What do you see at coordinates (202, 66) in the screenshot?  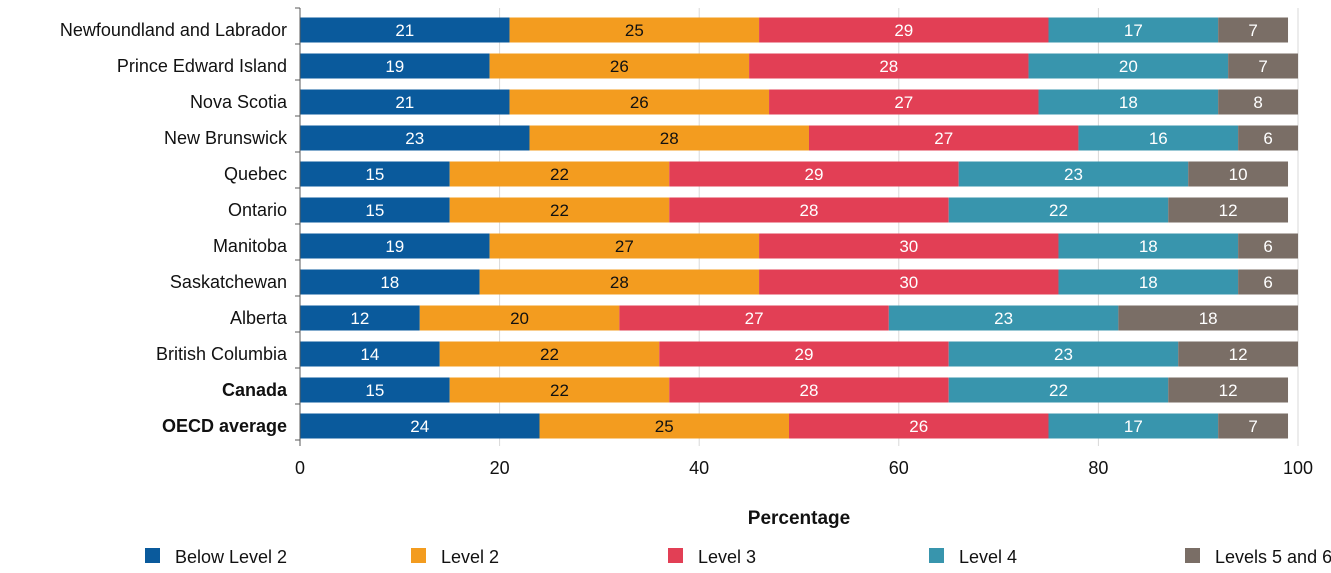 I see `category-label: Prince Edward Island` at bounding box center [202, 66].